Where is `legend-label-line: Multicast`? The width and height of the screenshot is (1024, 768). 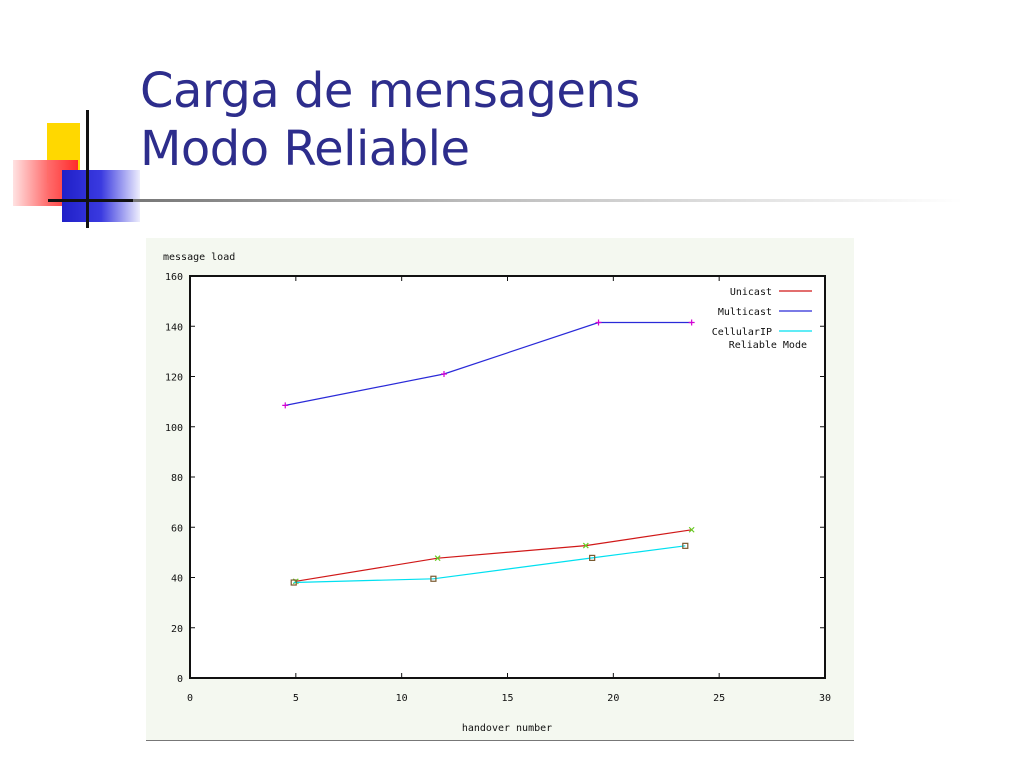 legend-label-line: Multicast is located at coordinates (745, 312).